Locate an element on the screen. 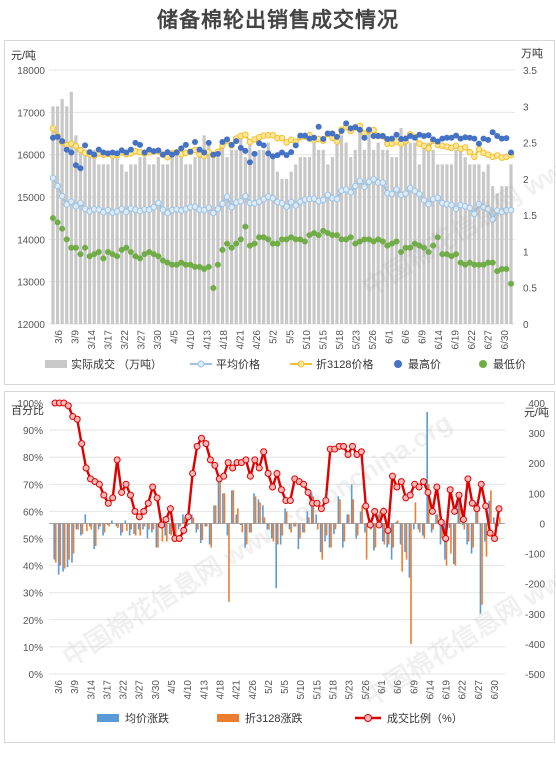  right-tick-label: 200 is located at coordinates (536, 464).